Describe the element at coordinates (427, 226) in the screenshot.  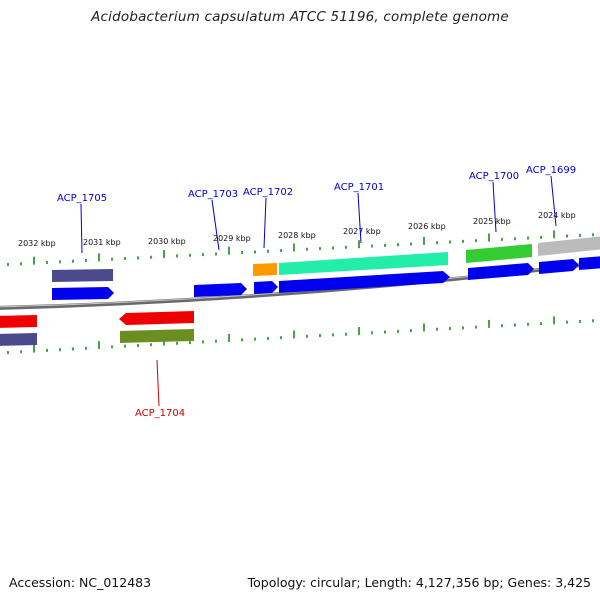
I see `kbp-label: 2026 kbp` at that location.